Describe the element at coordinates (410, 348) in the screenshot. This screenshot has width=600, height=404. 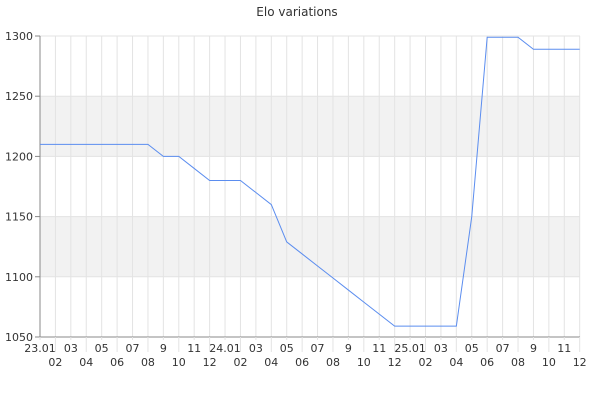
I see `x-tick-label: 25.01` at that location.